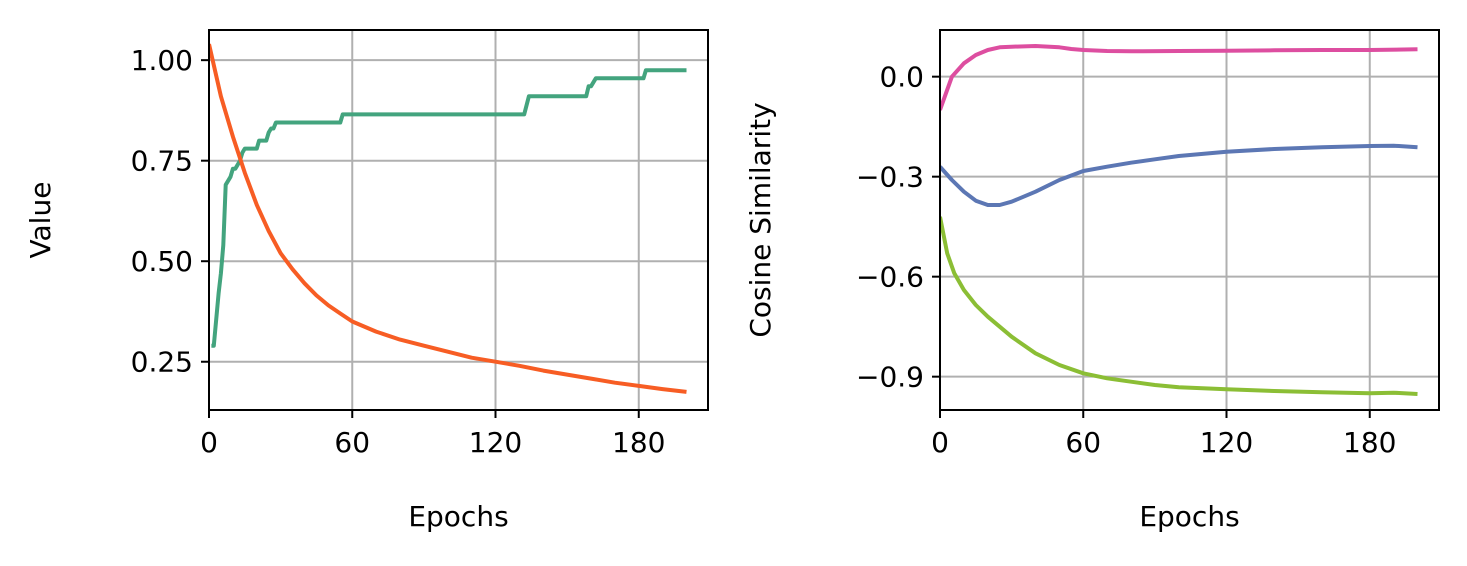  I want to click on y-axis-label: Cosine Similarity, so click(760, 219).